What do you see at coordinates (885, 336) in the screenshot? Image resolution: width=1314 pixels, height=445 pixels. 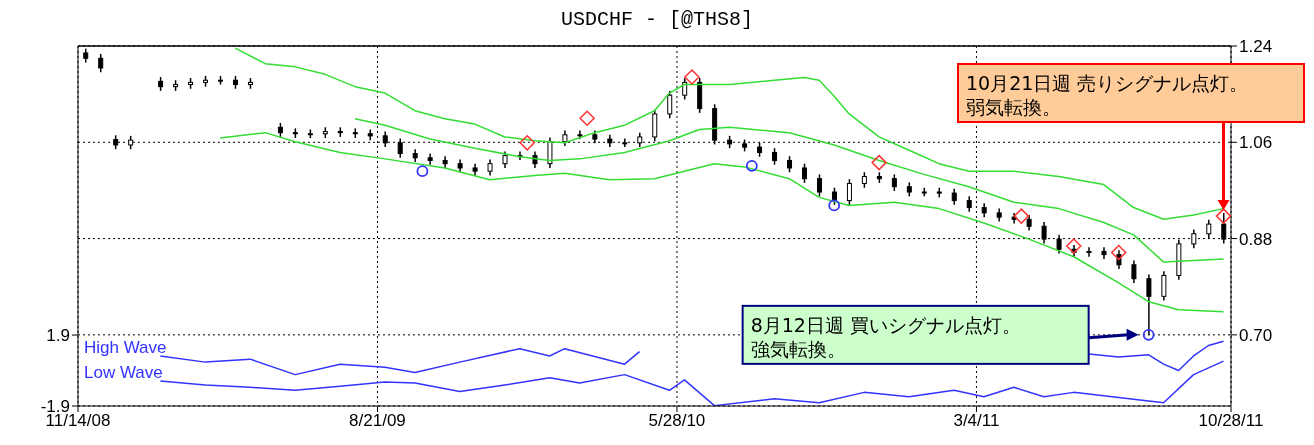 I see `annotation: 8月12日週 買いシグナル点灯。強気転換。` at bounding box center [885, 336].